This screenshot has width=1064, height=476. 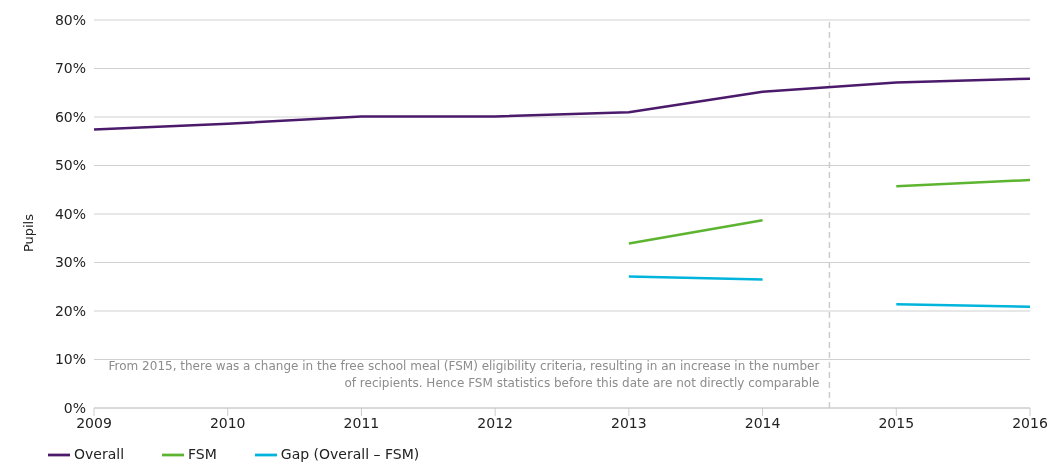 I want to click on annotation: From 2015, there was a change in the free school meal (FSM) eligibility criteria, resulting in an increase in the number of recipients. Hence FSM statistics before this date are not directly comparable, so click(x=463, y=375).